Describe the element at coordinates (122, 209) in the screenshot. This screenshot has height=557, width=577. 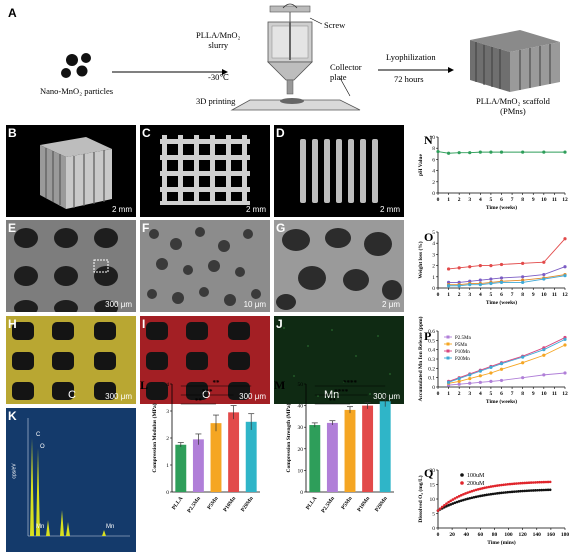
I see `scale-label-b: 2 mm` at that location.